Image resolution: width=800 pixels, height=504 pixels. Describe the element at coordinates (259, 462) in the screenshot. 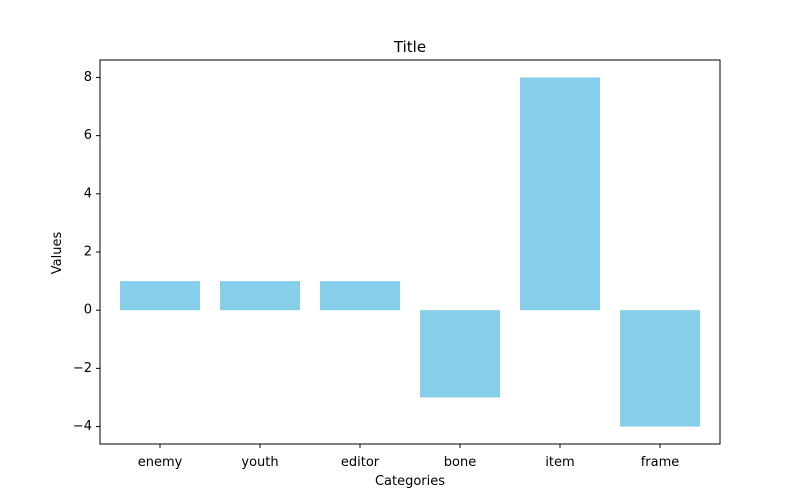

I see `x-tick-label: youth` at that location.